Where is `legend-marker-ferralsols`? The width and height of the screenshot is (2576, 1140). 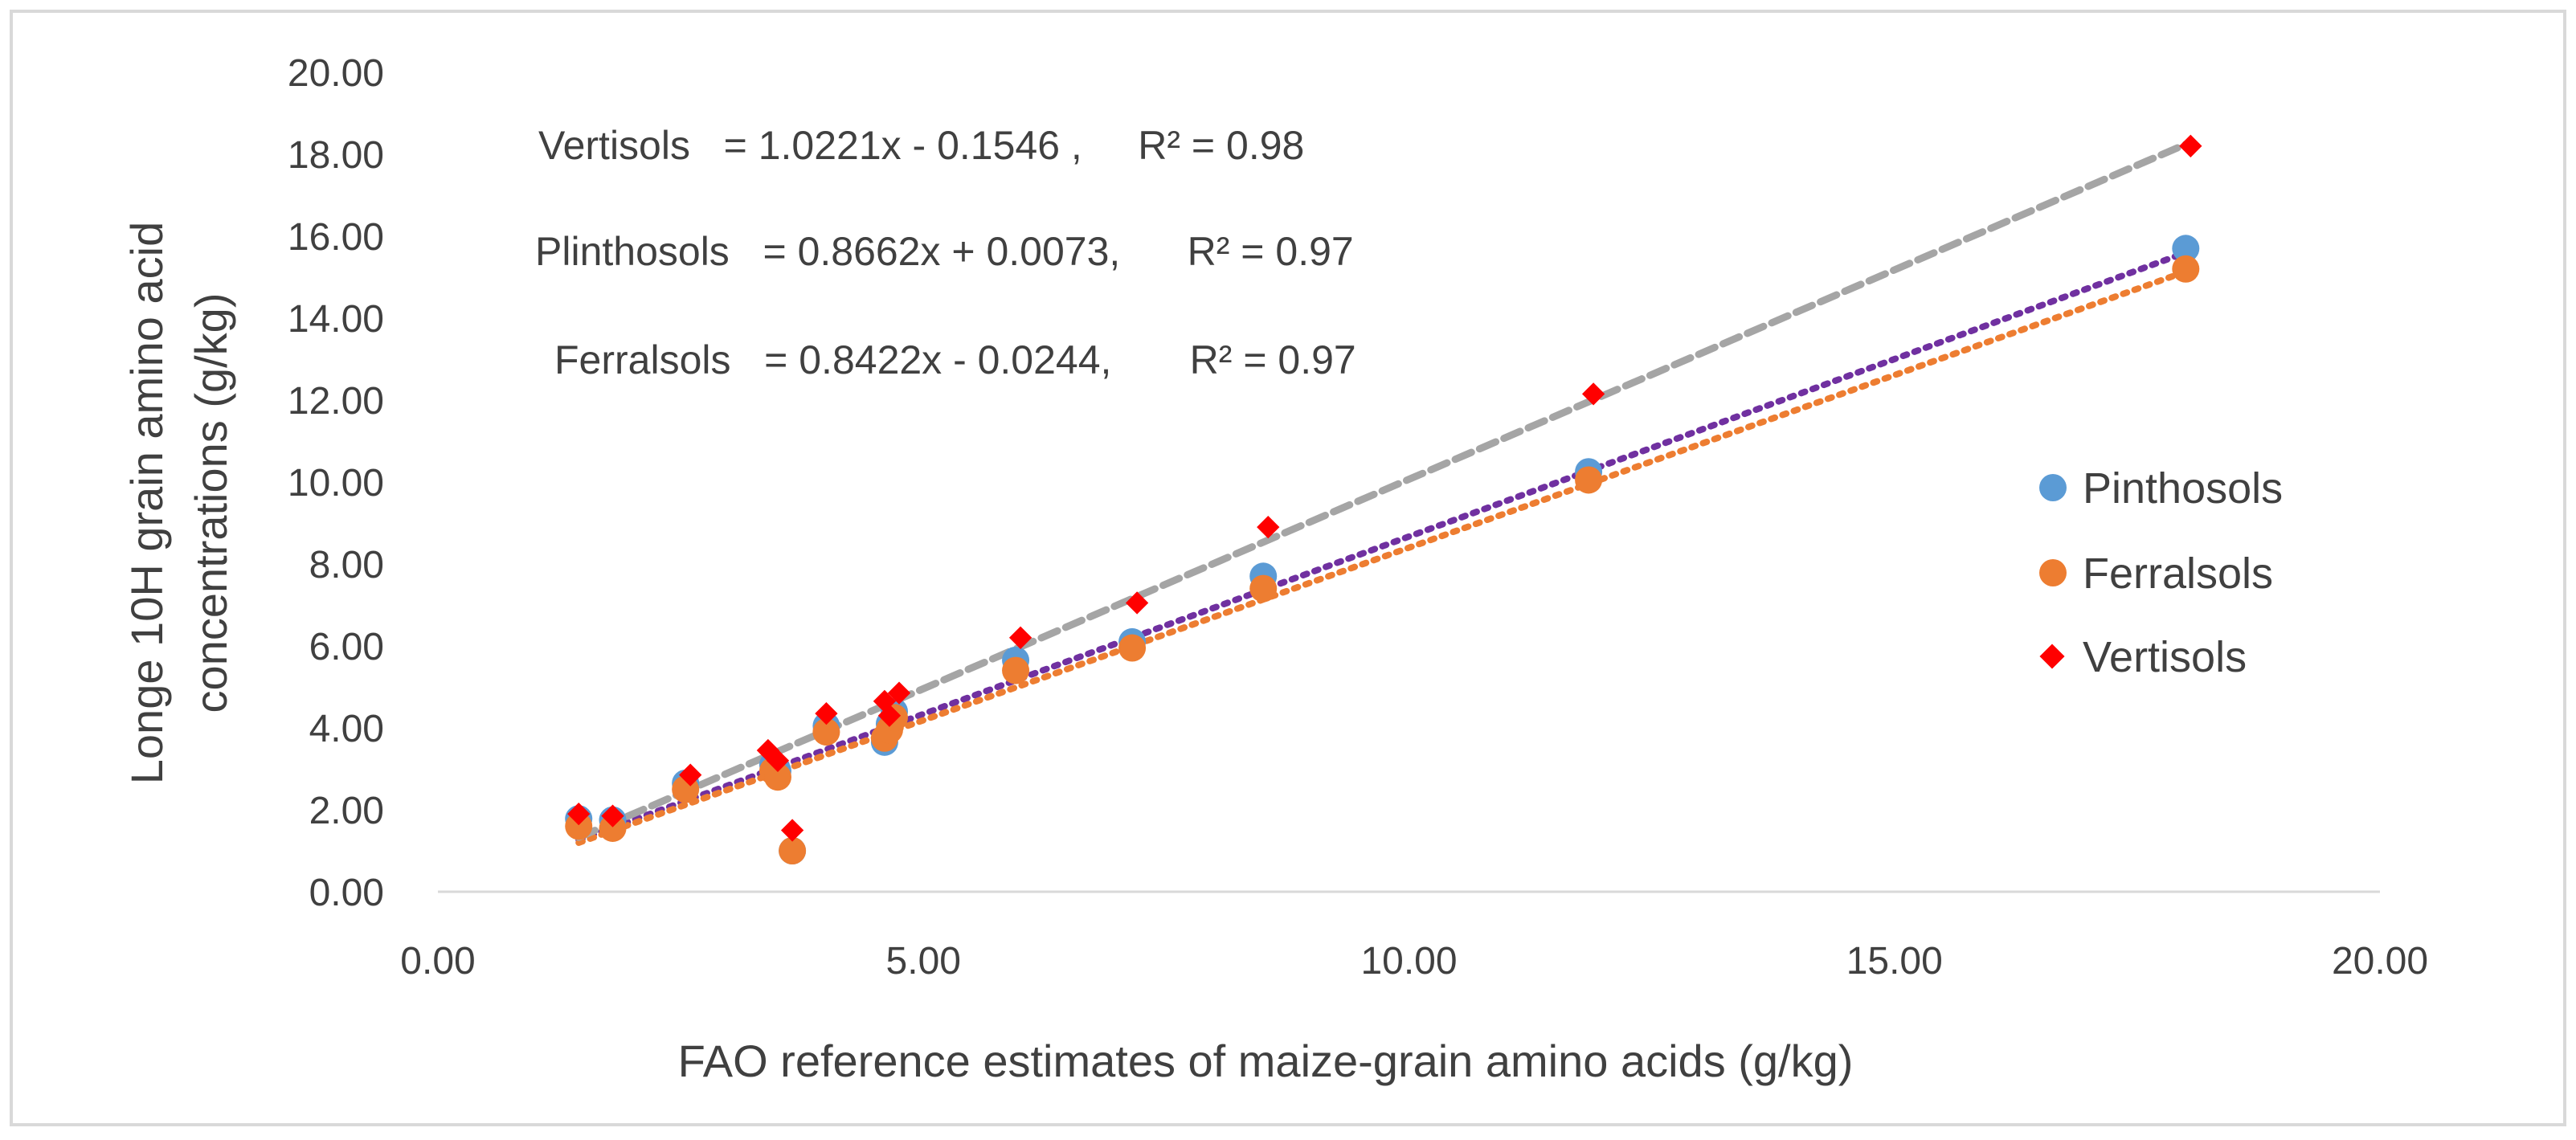 legend-marker-ferralsols is located at coordinates (2053, 572).